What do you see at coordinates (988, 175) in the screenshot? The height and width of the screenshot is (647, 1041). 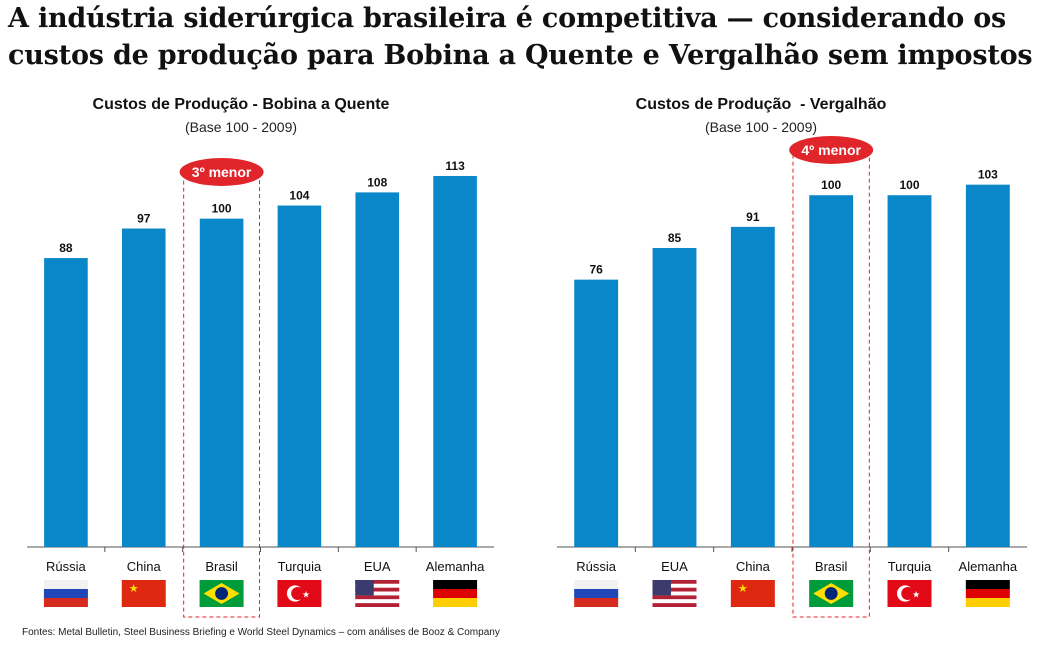 I see `value-label-alemanha: 103` at bounding box center [988, 175].